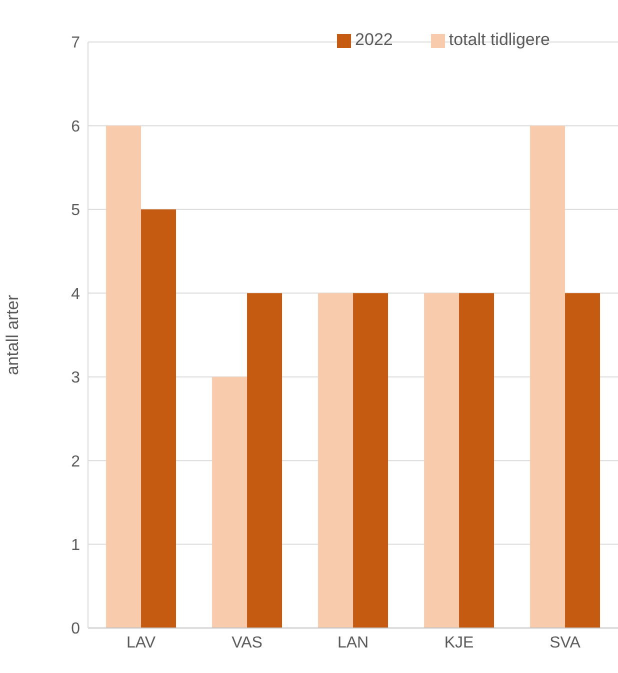 The image size is (618, 673). What do you see at coordinates (12, 335) in the screenshot?
I see `y-axis-title: antall arter` at bounding box center [12, 335].